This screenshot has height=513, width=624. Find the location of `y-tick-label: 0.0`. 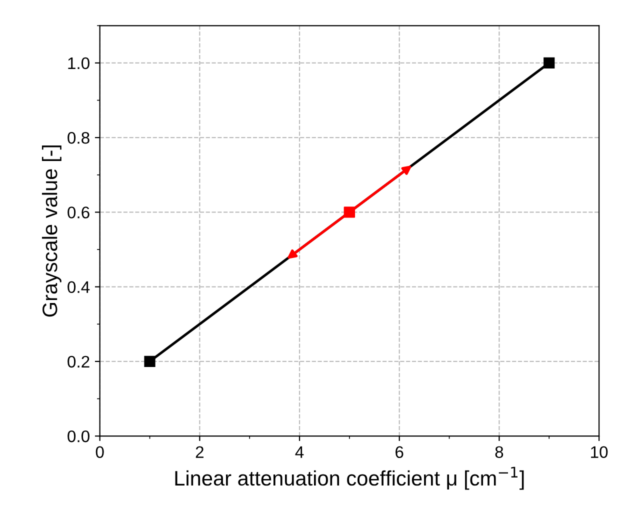

y-tick-label: 0.0 is located at coordinates (79, 436).